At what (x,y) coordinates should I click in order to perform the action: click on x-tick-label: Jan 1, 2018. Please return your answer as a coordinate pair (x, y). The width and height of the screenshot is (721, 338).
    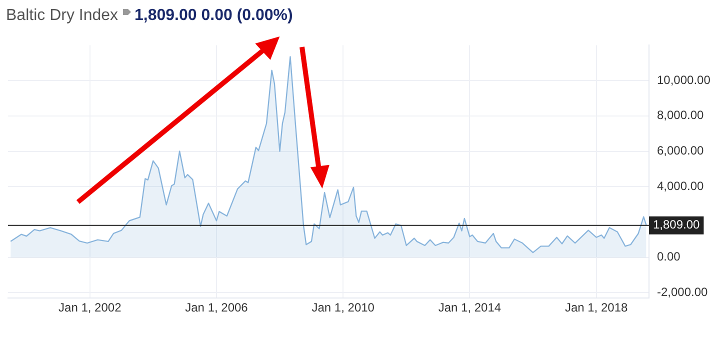
    Looking at the image, I should click on (596, 307).